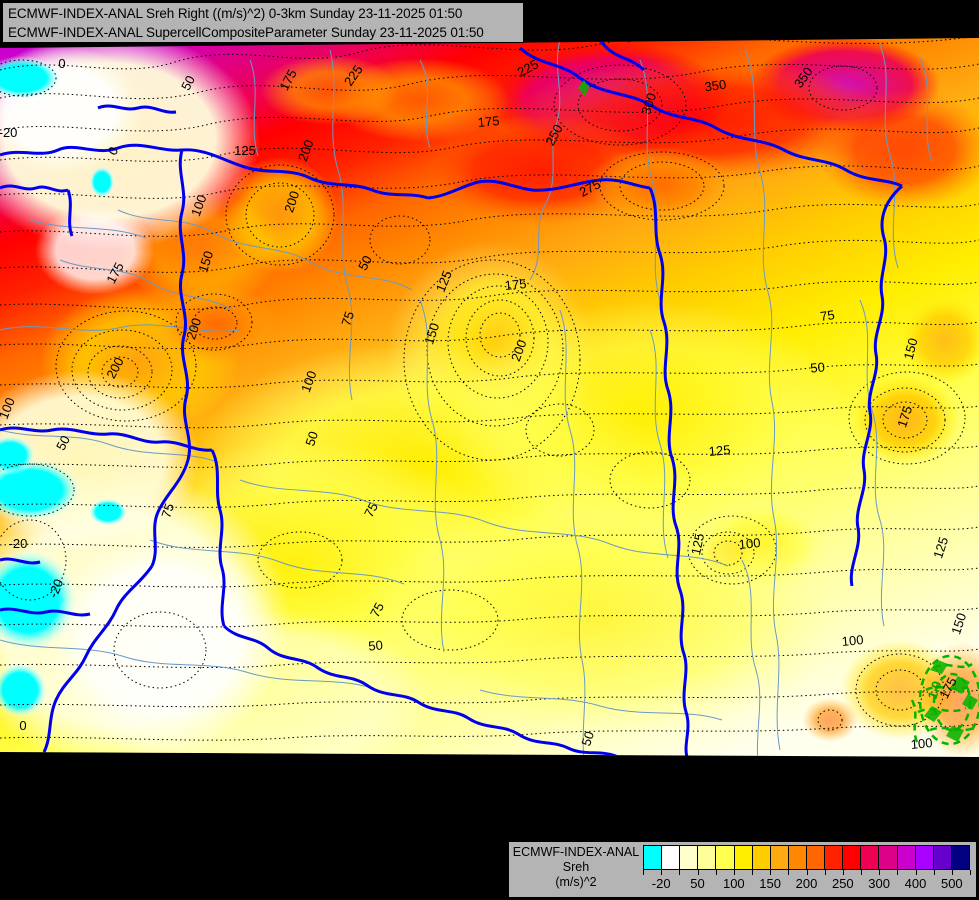 The height and width of the screenshot is (900, 979). Describe the element at coordinates (806, 883) in the screenshot. I see `colorbar-label-200: 200` at that location.